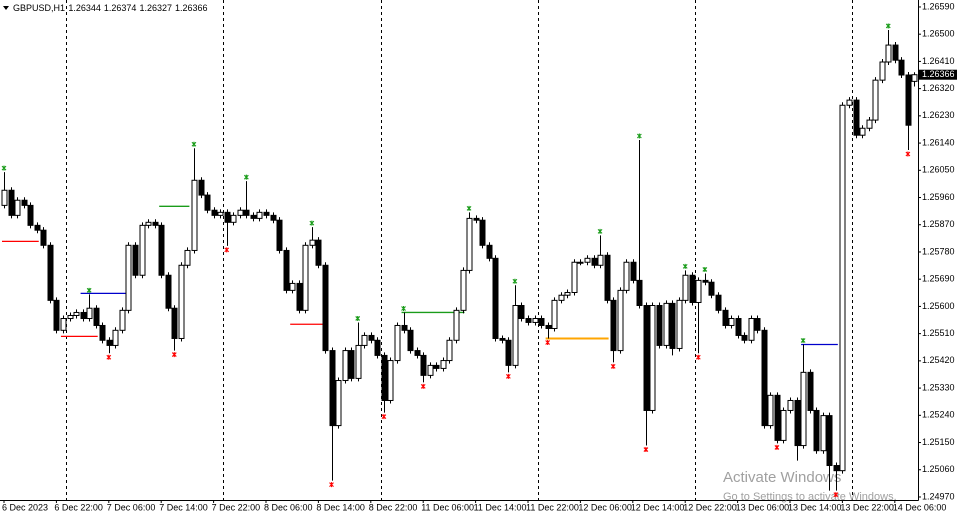 This screenshot has width=960, height=514. What do you see at coordinates (920, 507) in the screenshot?
I see `x-tick-label: 14 Dec 06:00` at bounding box center [920, 507].